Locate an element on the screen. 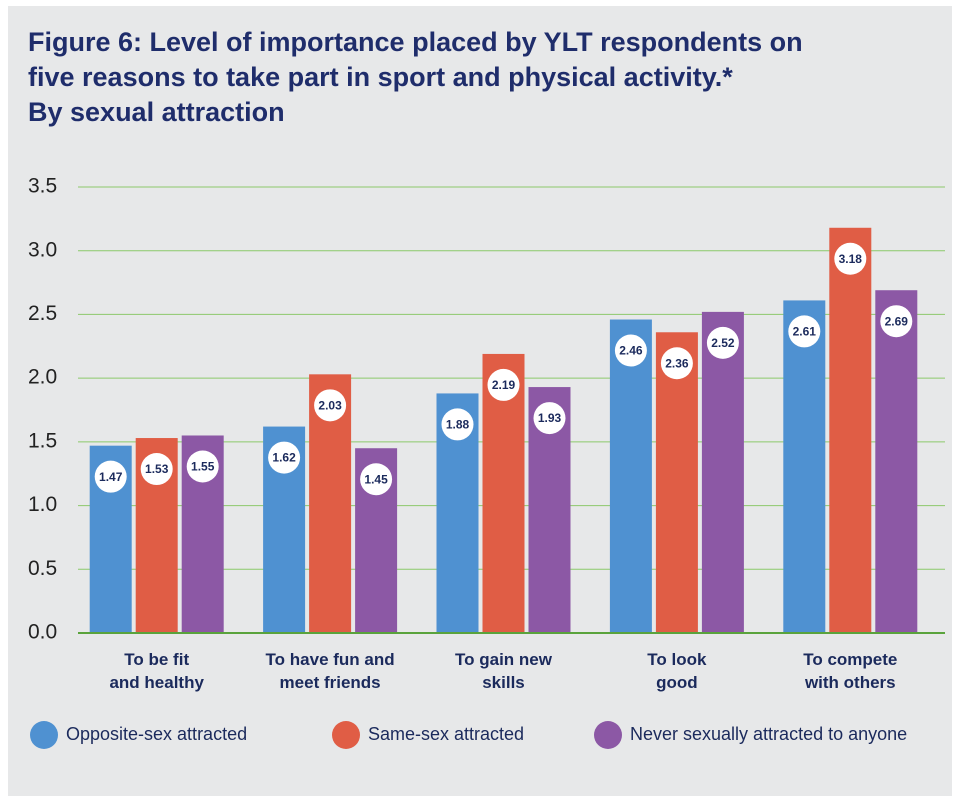 Image resolution: width=960 pixels, height=802 pixels. value-label: 2.61 is located at coordinates (805, 332).